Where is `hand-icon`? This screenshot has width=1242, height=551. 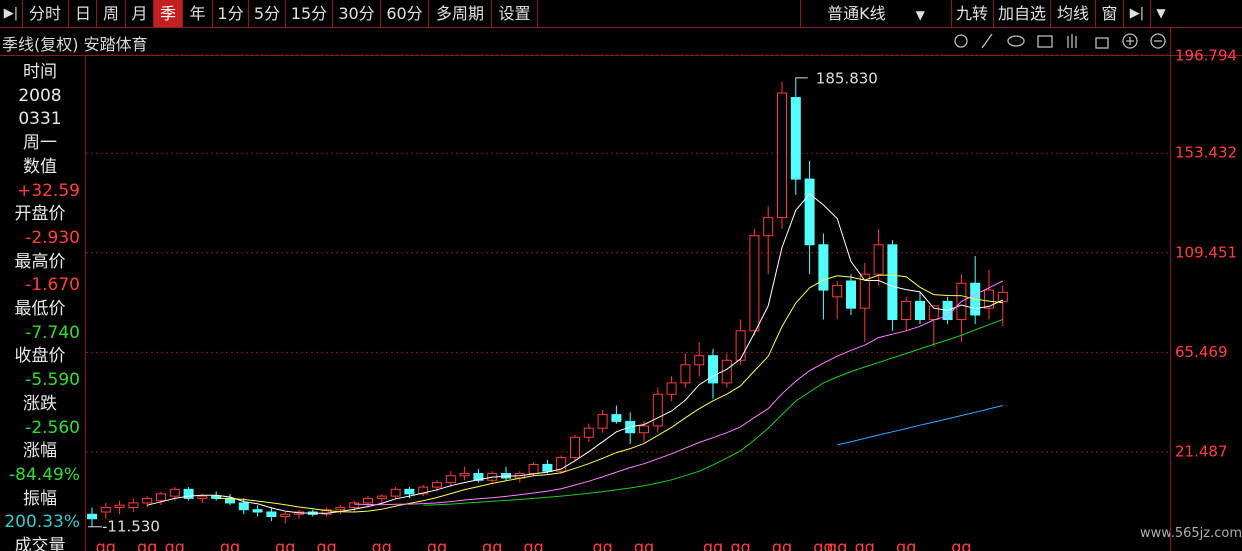 hand-icon is located at coordinates (1072, 41).